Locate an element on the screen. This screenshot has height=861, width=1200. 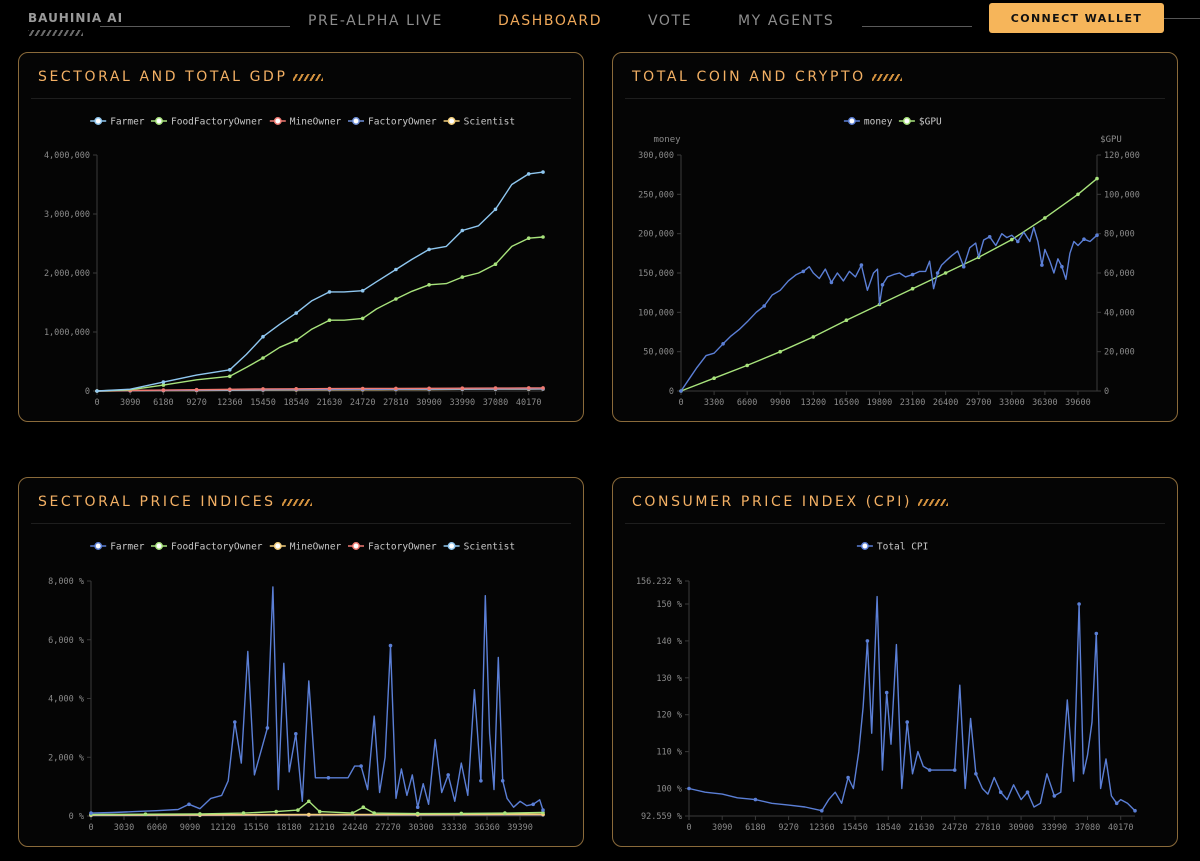
x-tick-label: 15450 is located at coordinates (855, 828).